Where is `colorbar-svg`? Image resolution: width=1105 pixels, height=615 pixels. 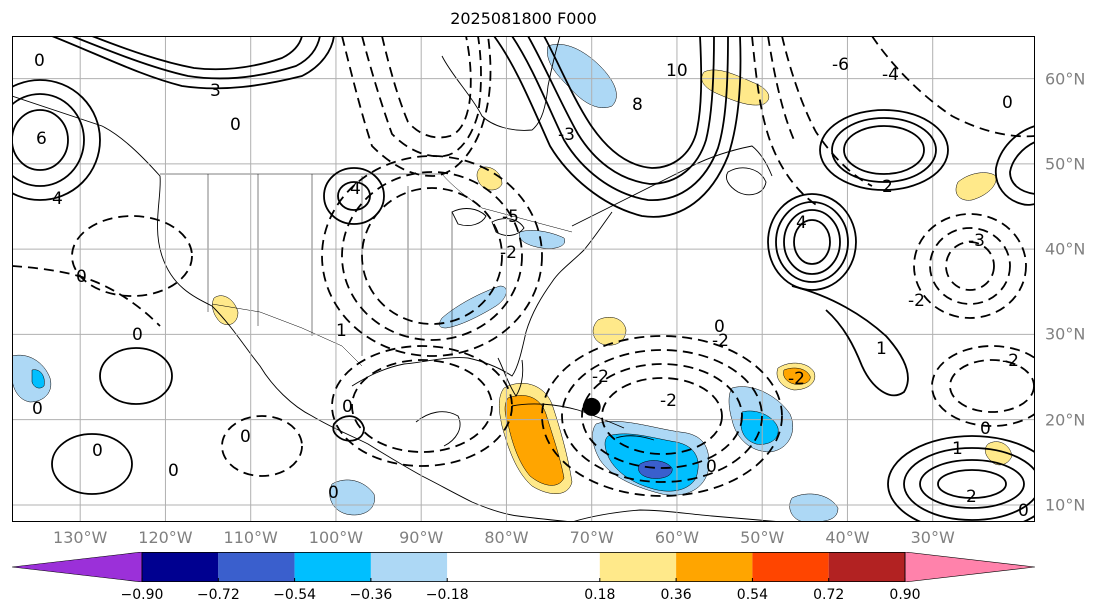 colorbar-svg is located at coordinates (523, 567).